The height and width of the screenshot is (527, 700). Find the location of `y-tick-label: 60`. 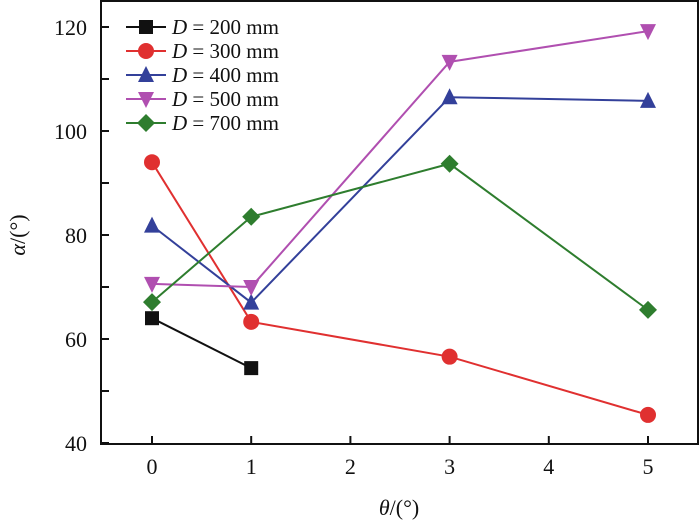

y-tick-label: 60 is located at coordinates (76, 339).